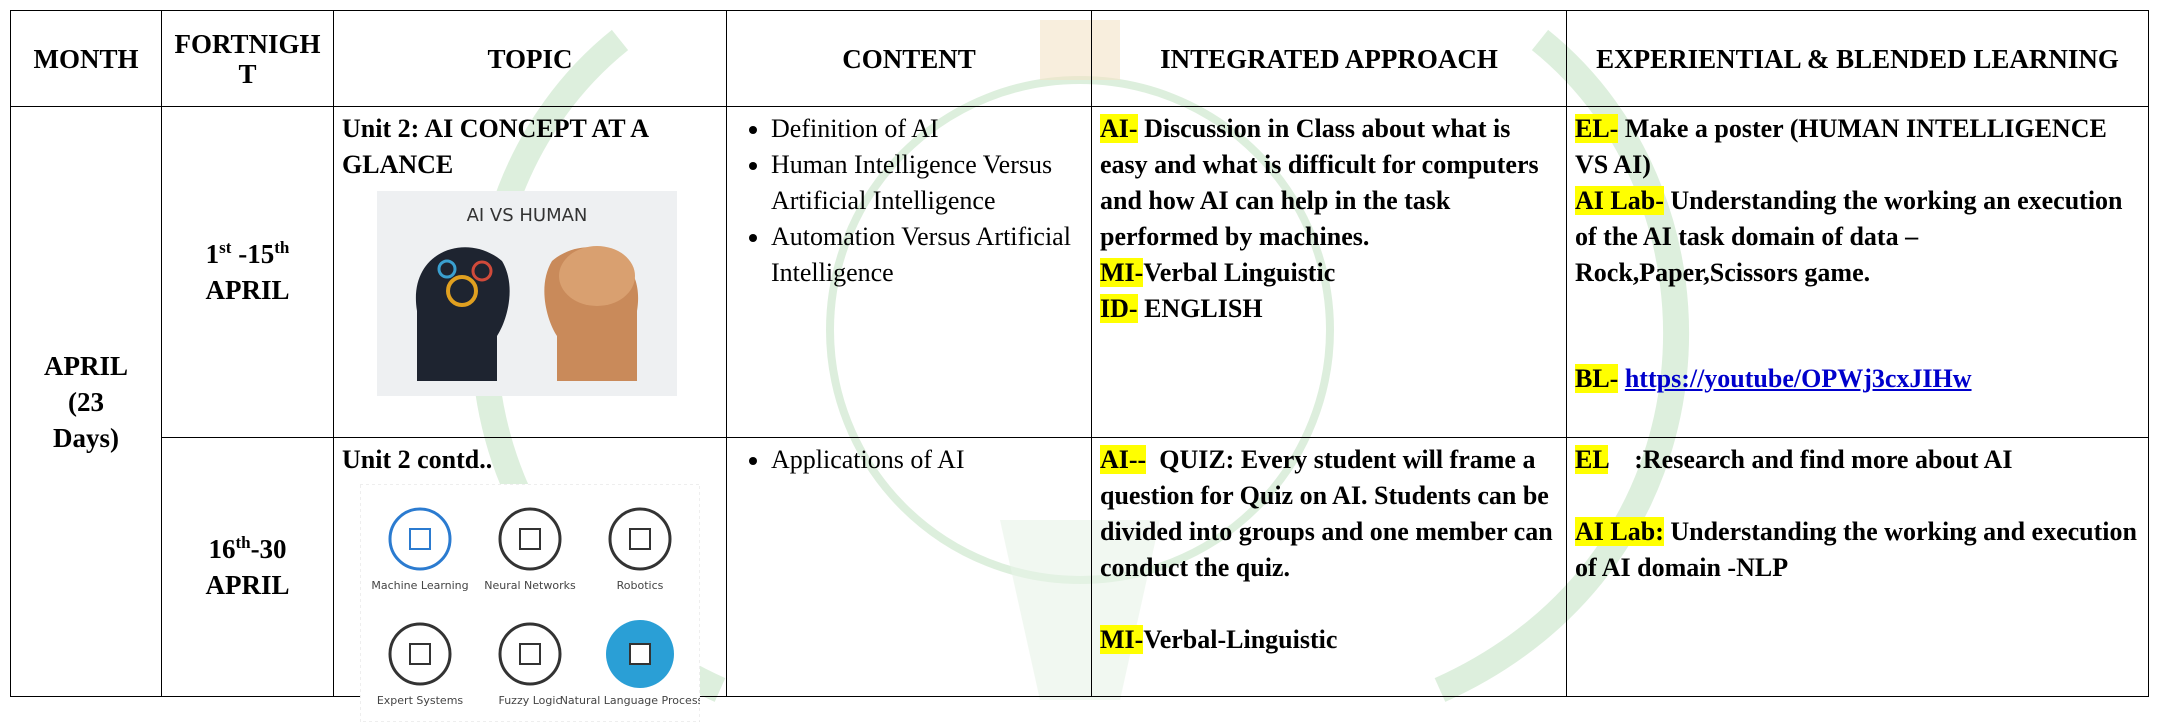  I want to click on header-cell: INTEGRATED APPROACH, so click(1329, 58).